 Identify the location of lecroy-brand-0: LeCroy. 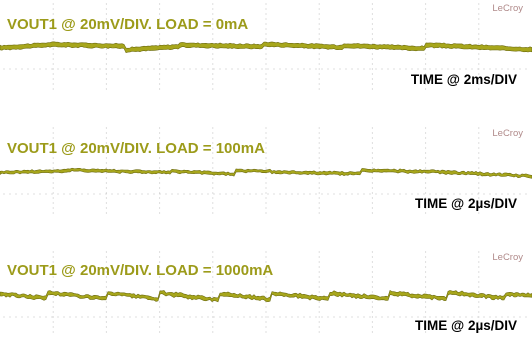
(507, 8).